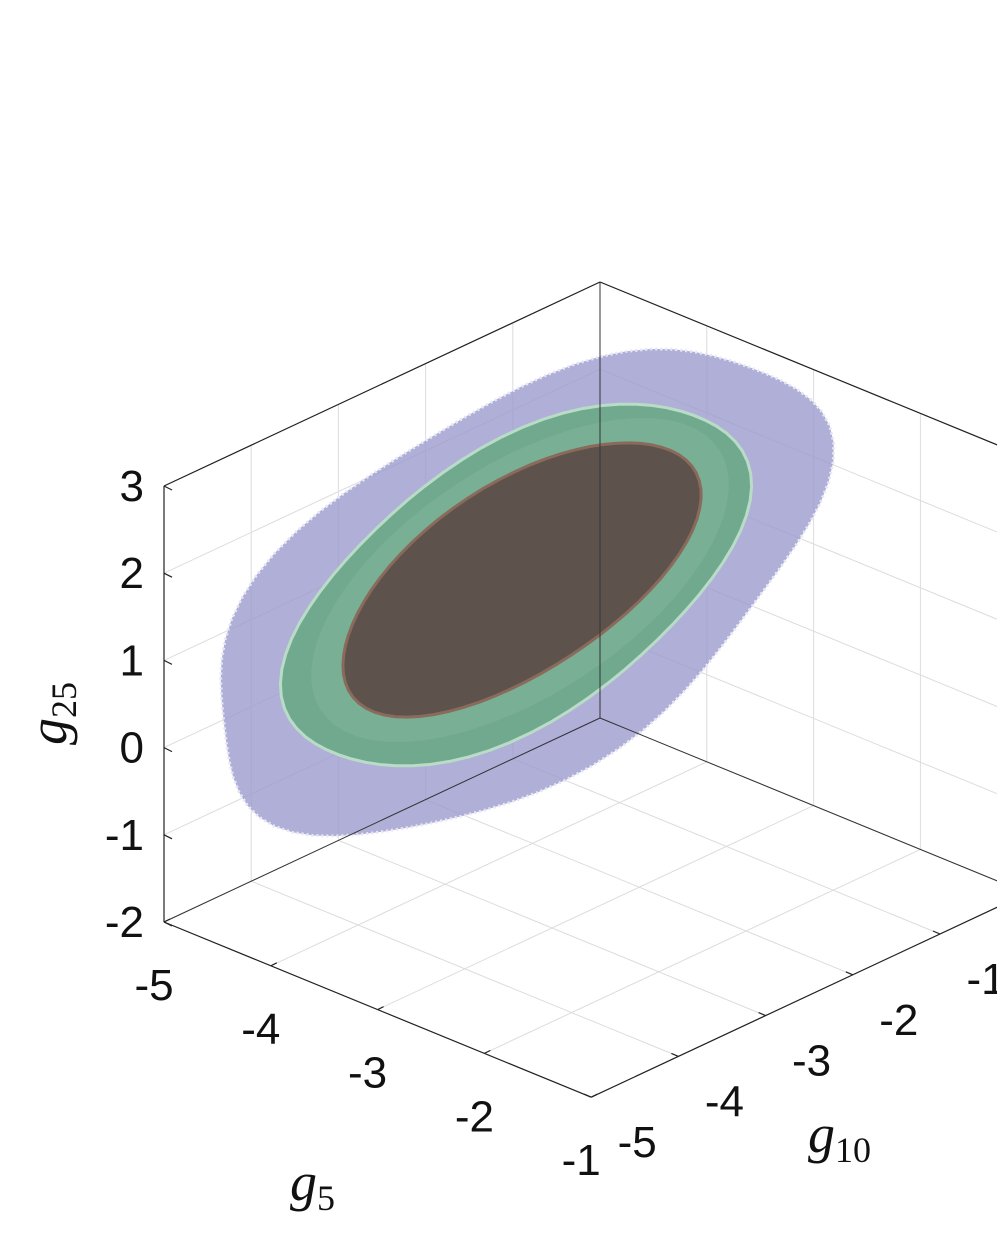 This screenshot has height=1252, width=997. What do you see at coordinates (474, 1116) in the screenshot?
I see `x-tick-label: -2` at bounding box center [474, 1116].